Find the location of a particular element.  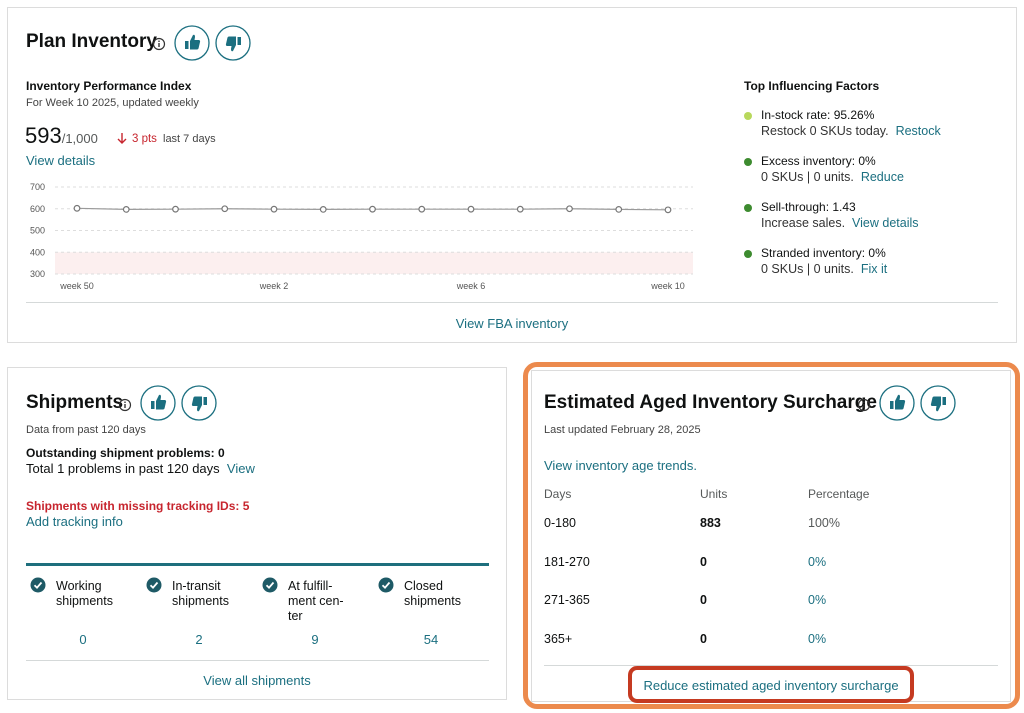

problems-title: Outstanding shipment problems: 0 is located at coordinates (125, 453).